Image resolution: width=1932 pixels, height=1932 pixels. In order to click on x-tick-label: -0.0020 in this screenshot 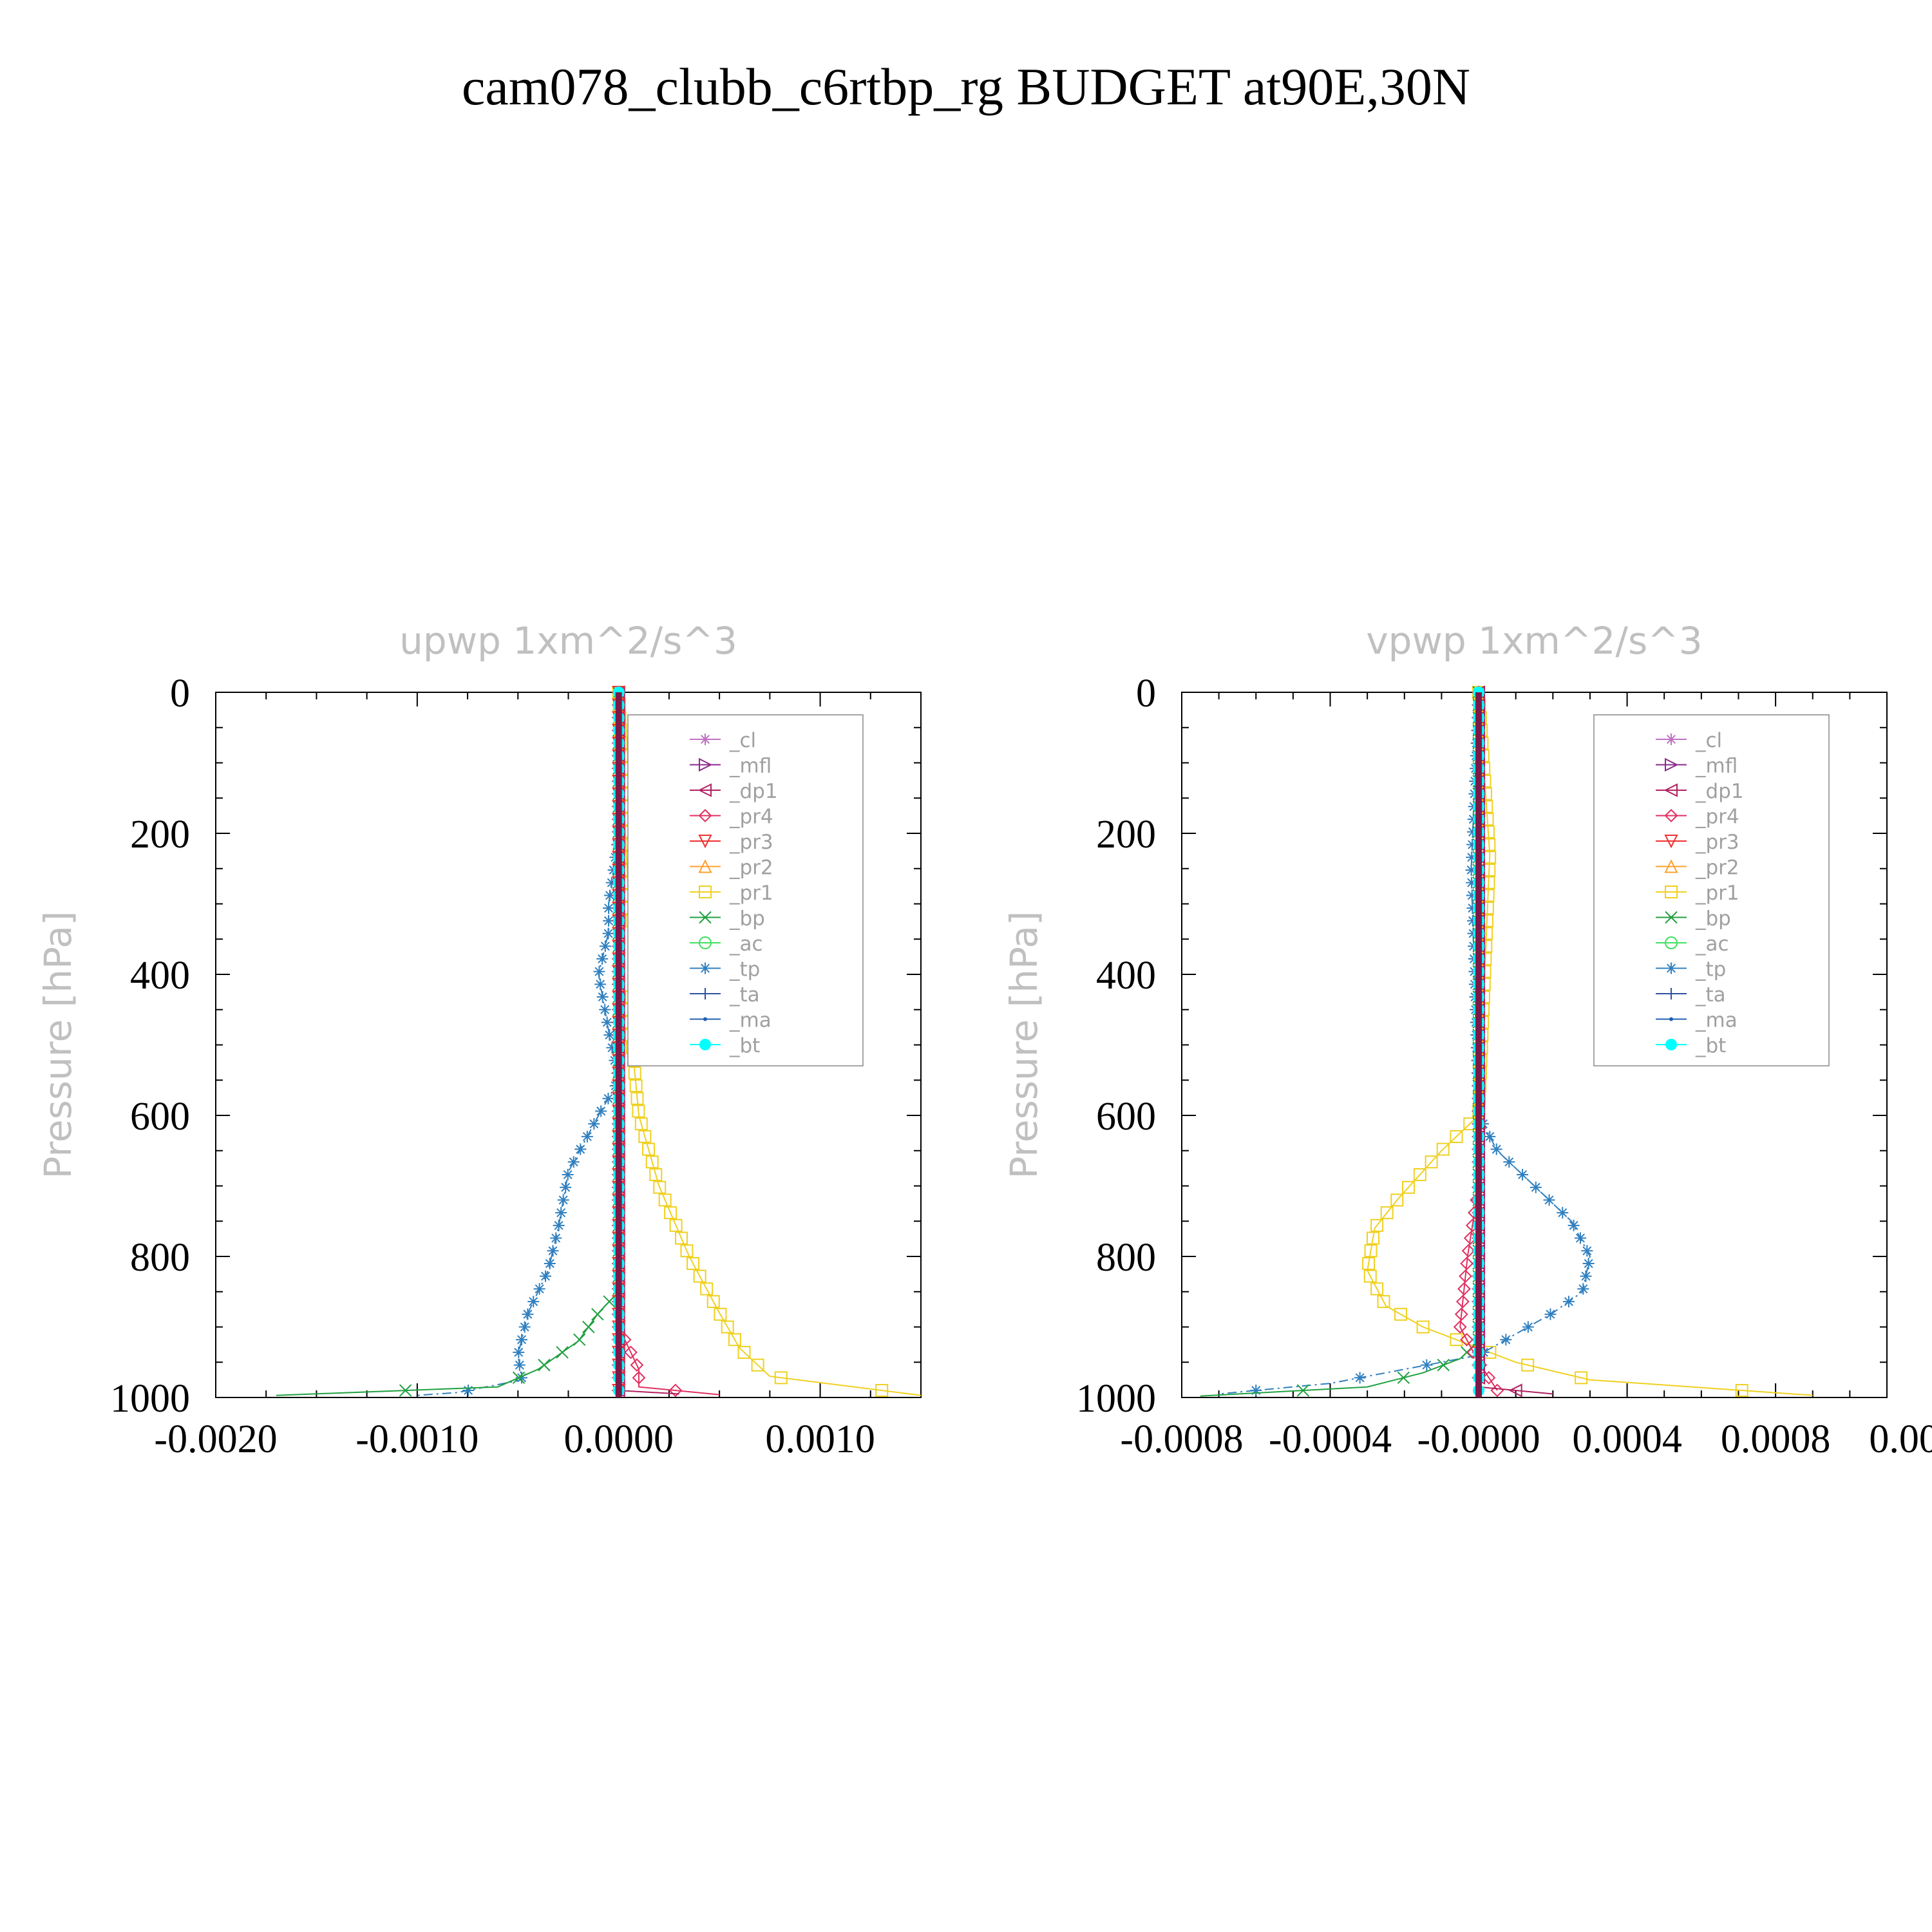, I will do `click(215, 1439)`.